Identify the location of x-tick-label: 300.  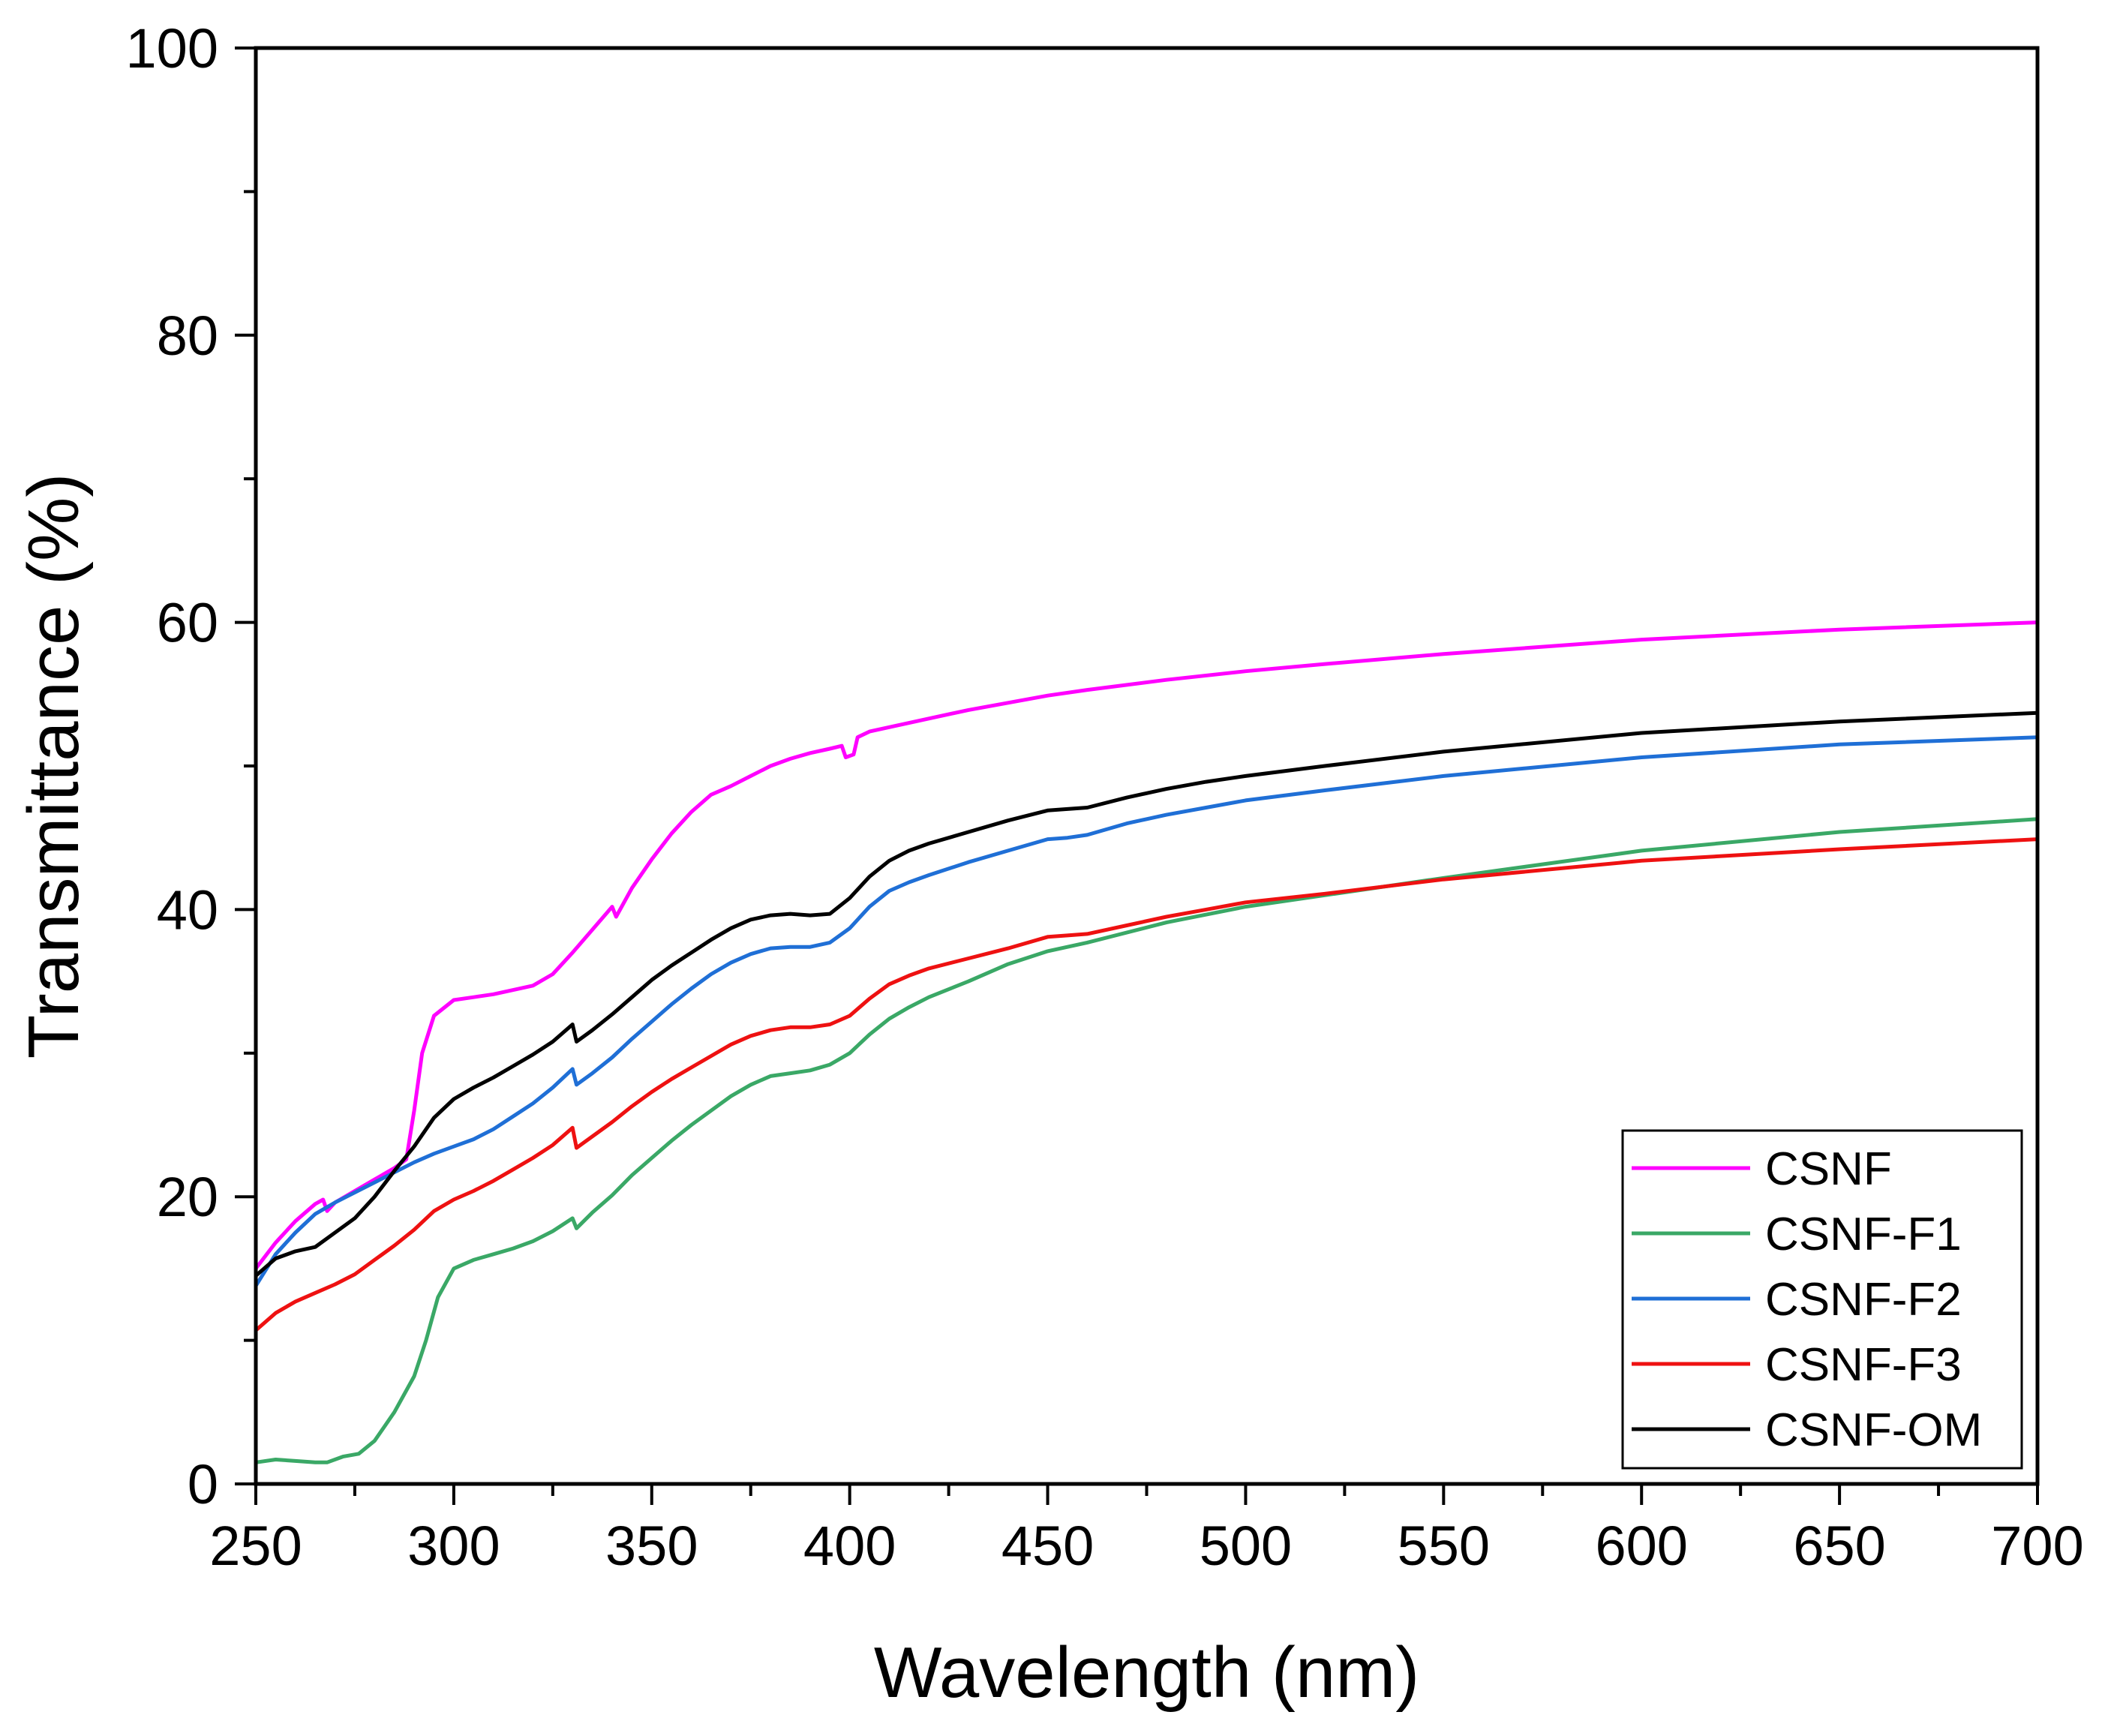
(453, 1546).